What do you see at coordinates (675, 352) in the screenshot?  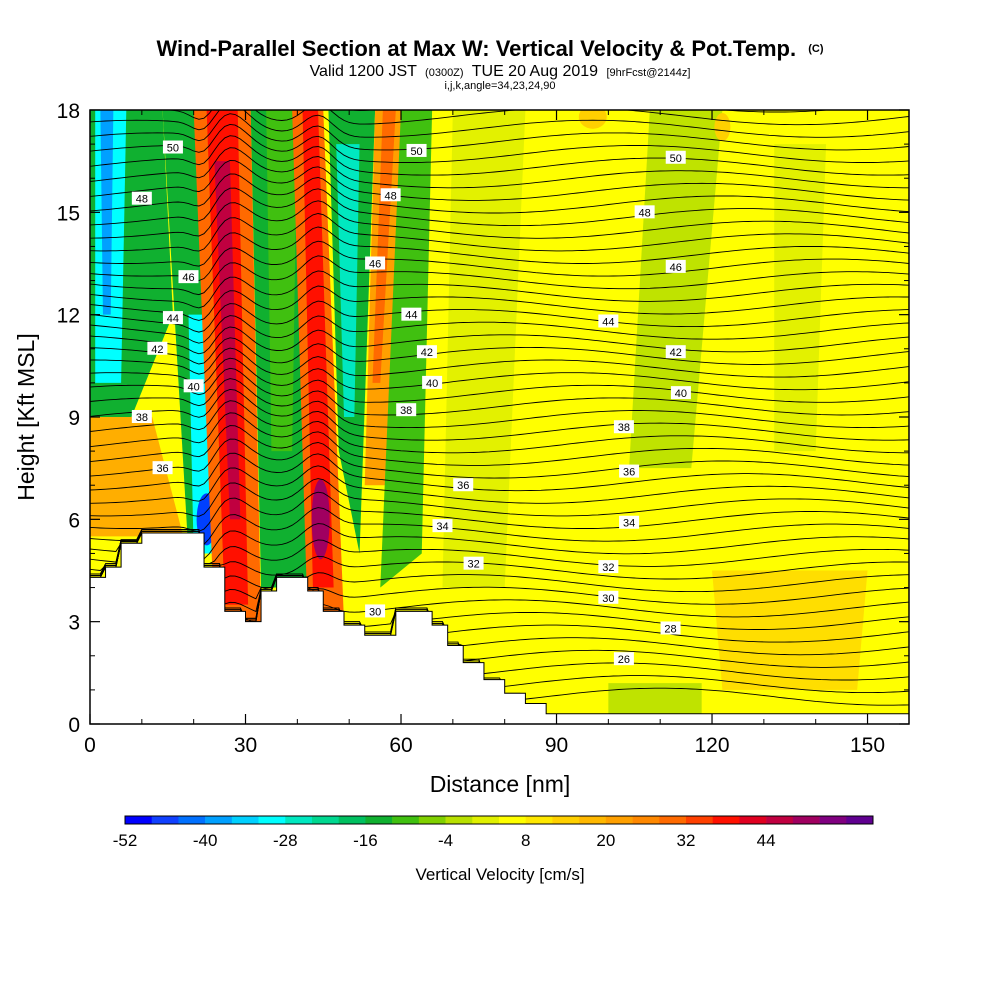 I see `contour-label: 42` at bounding box center [675, 352].